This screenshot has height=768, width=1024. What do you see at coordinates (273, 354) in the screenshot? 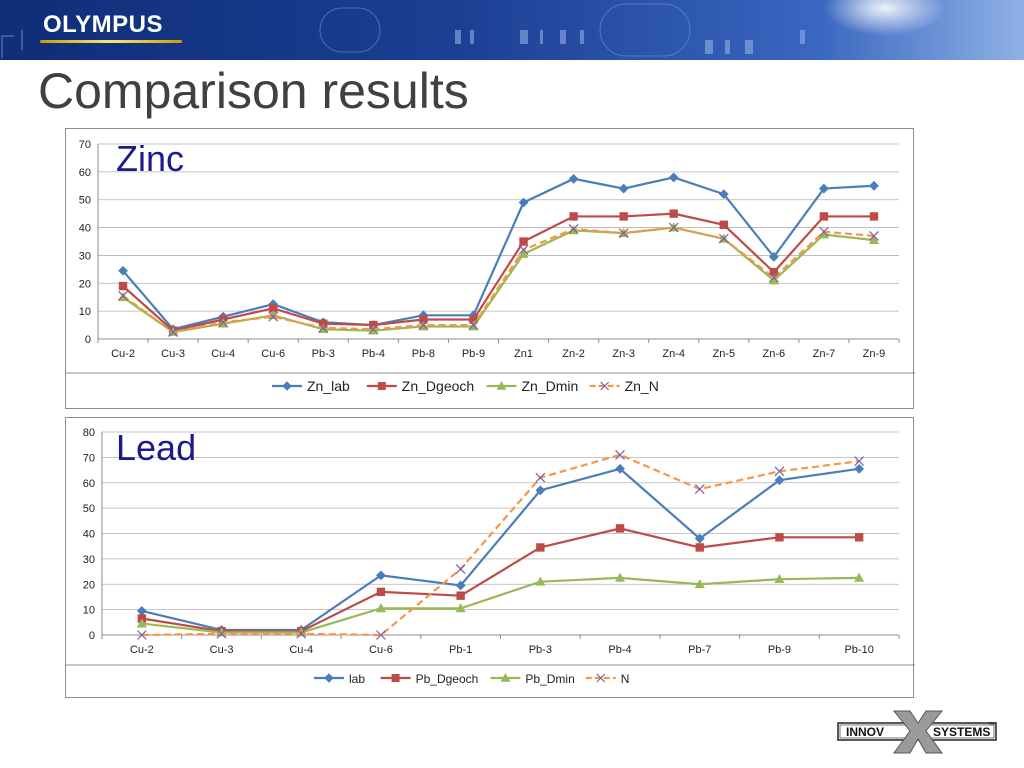
I see `zinc-xtick-label: Cu-6` at bounding box center [273, 354].